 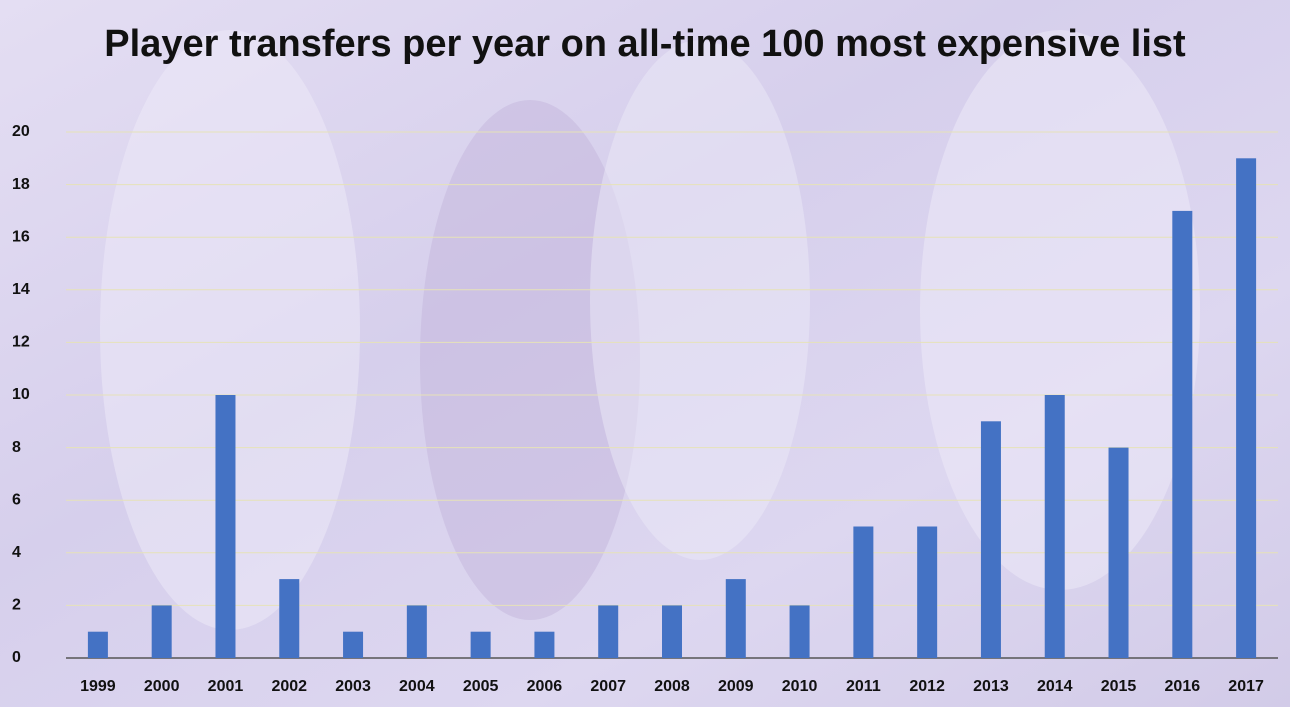 What do you see at coordinates (21, 236) in the screenshot?
I see `y-tick-label: 16` at bounding box center [21, 236].